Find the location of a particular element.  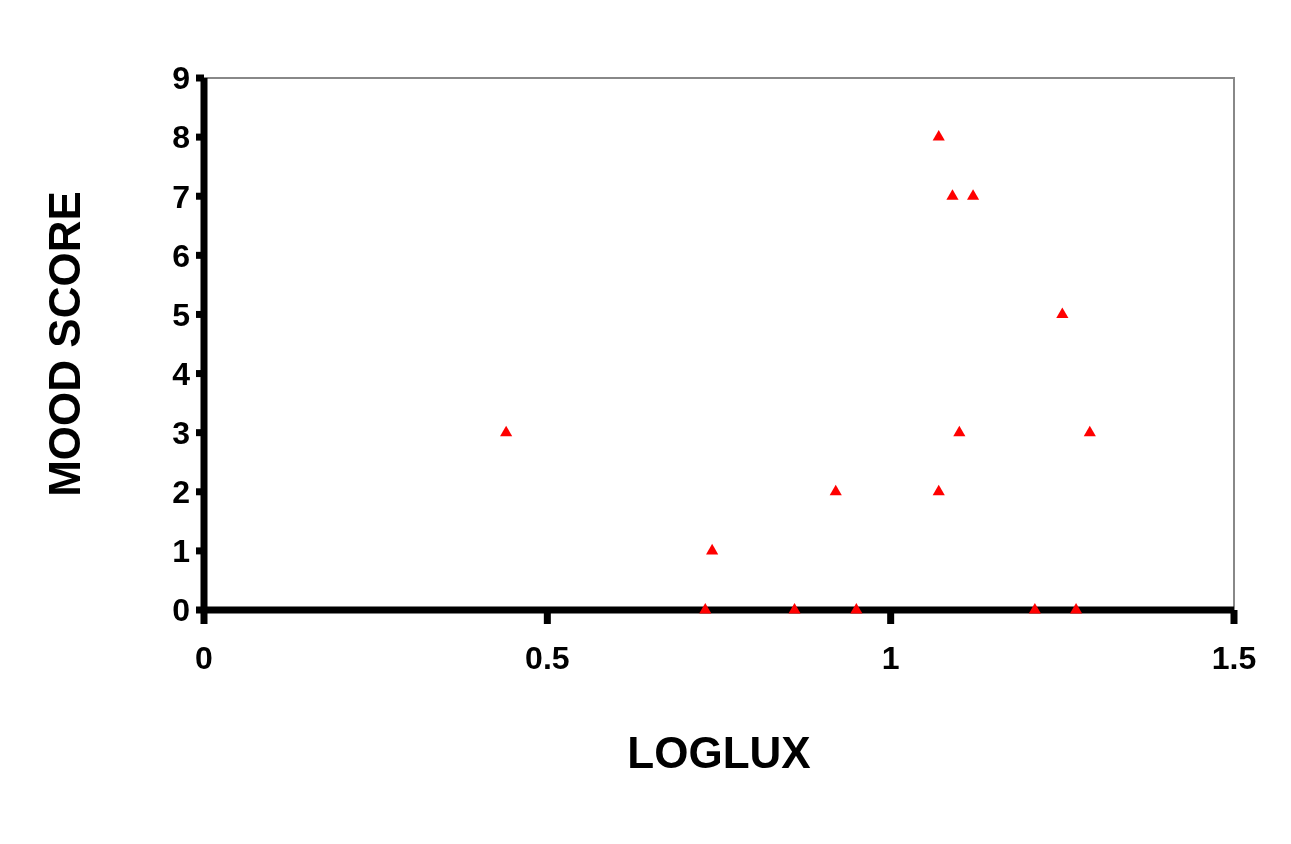

y-tick-label: 2 is located at coordinates (181, 492).